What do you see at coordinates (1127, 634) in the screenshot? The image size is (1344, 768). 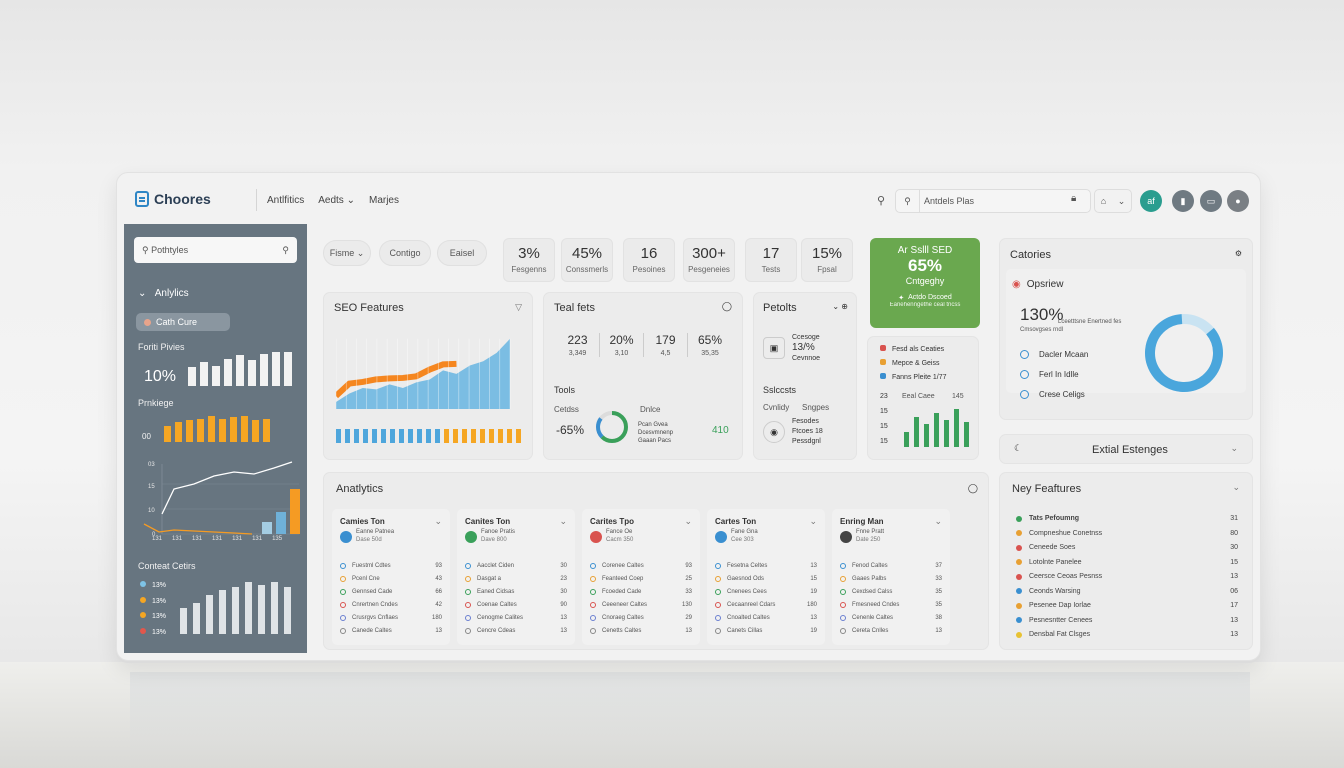 I see `list-item: Densbal Fat Clsges 13` at bounding box center [1127, 634].